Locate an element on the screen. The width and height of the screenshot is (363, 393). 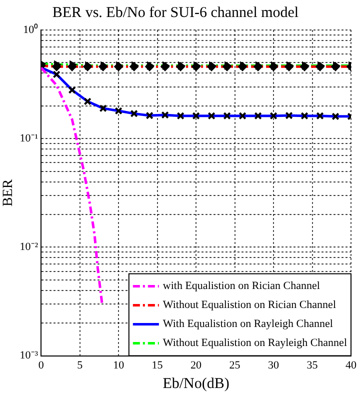
y-tick-label: 10⁻¹ is located at coordinates (29, 138).